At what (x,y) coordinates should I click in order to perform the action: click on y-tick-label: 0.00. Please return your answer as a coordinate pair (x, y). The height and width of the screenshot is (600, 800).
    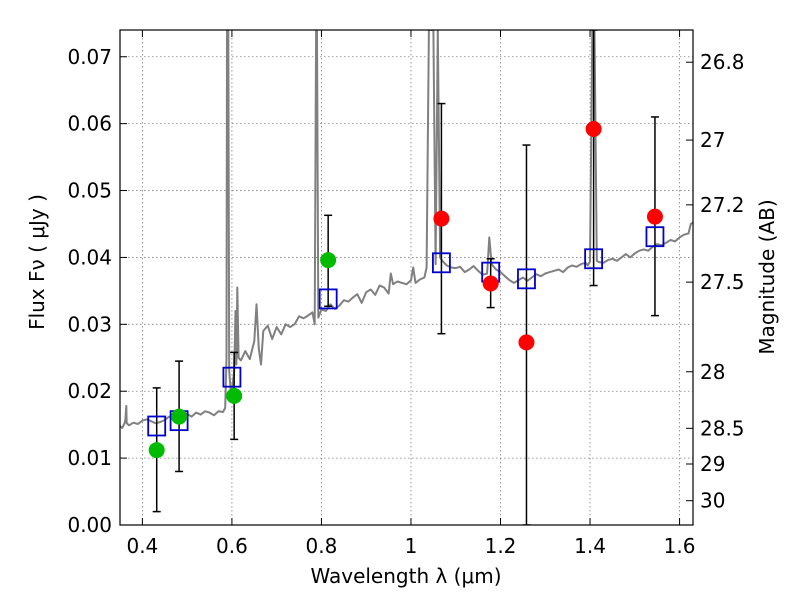
    Looking at the image, I should click on (89, 525).